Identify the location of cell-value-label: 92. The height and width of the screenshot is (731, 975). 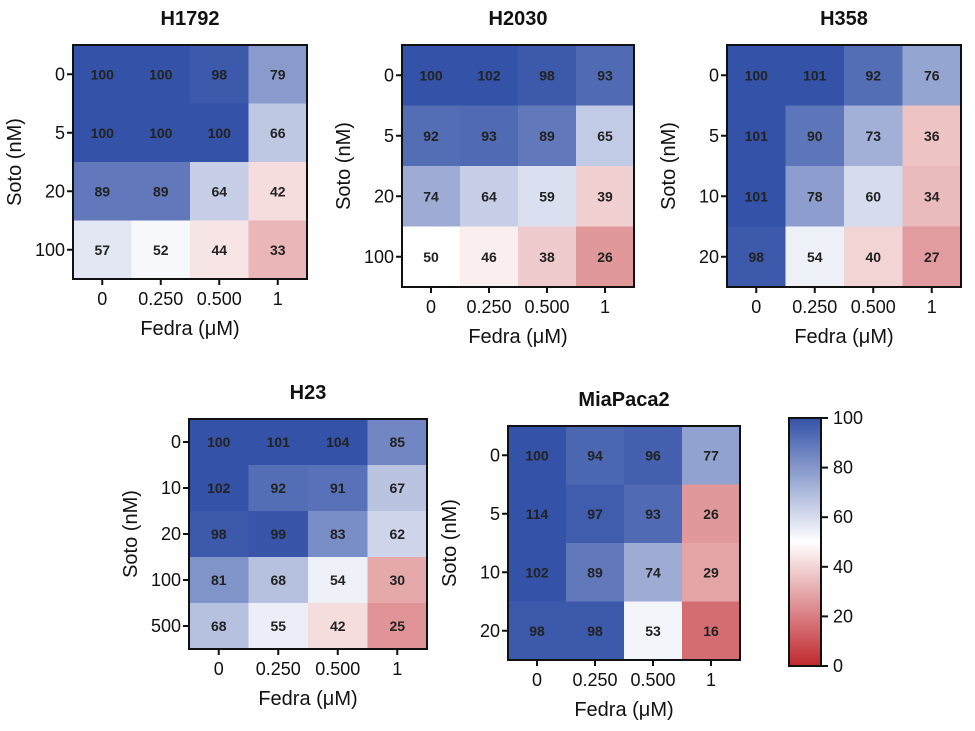
(431, 136).